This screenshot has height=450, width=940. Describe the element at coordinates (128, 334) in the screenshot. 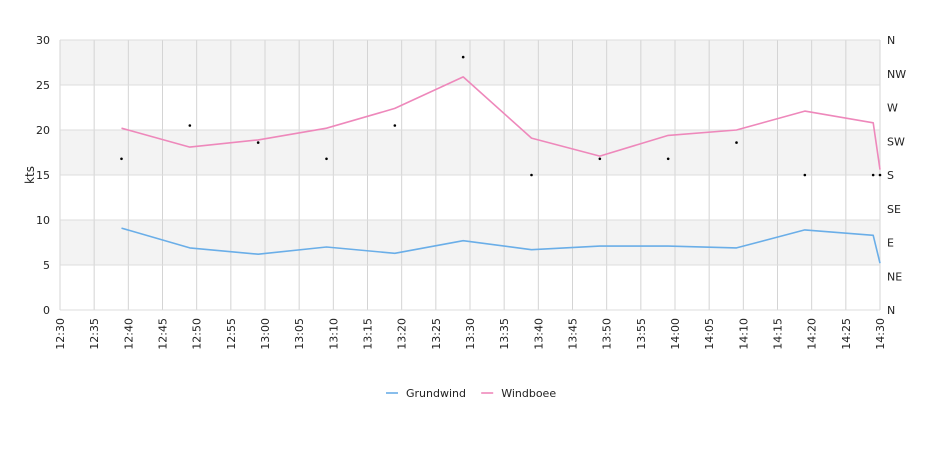

I see `x-tick-label: 12:40` at that location.